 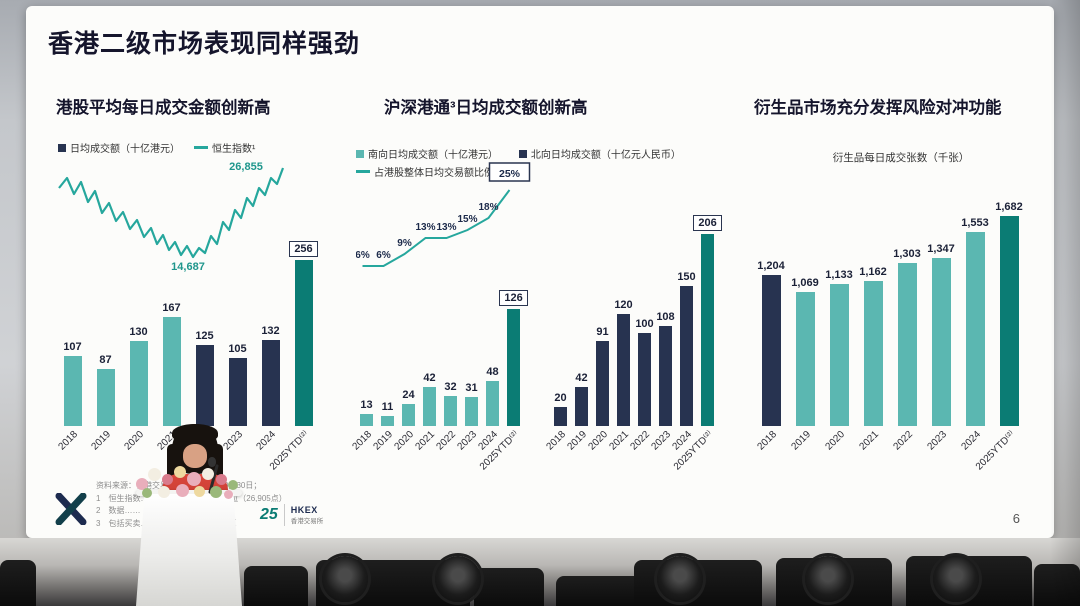 I want to click on brand-name: HKEX, so click(x=304, y=510).